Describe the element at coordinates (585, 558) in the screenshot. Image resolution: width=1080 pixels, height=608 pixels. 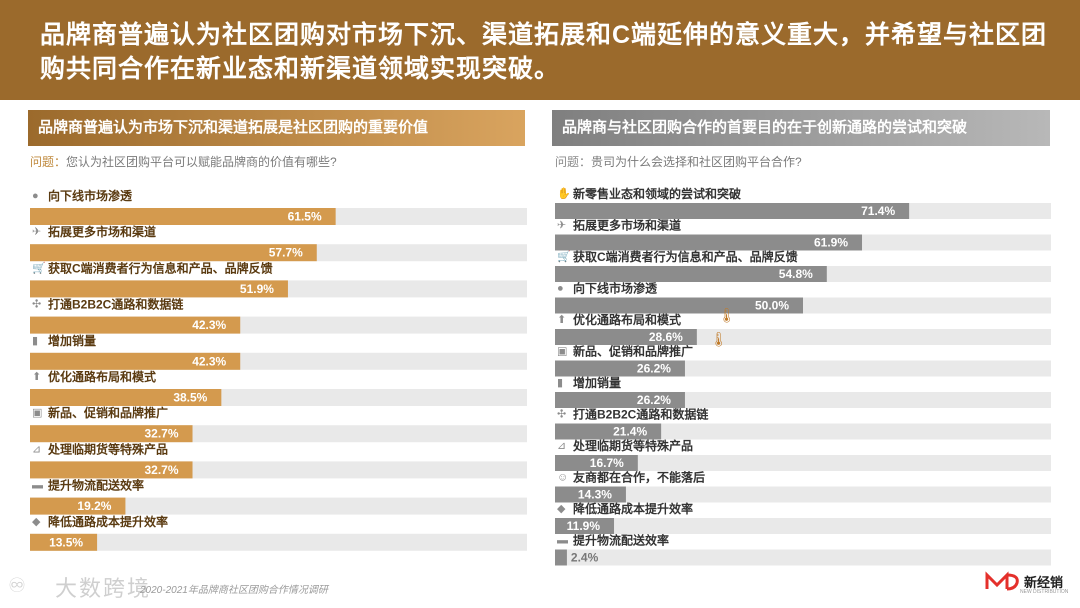
I see `value-label: 2.4%` at that location.